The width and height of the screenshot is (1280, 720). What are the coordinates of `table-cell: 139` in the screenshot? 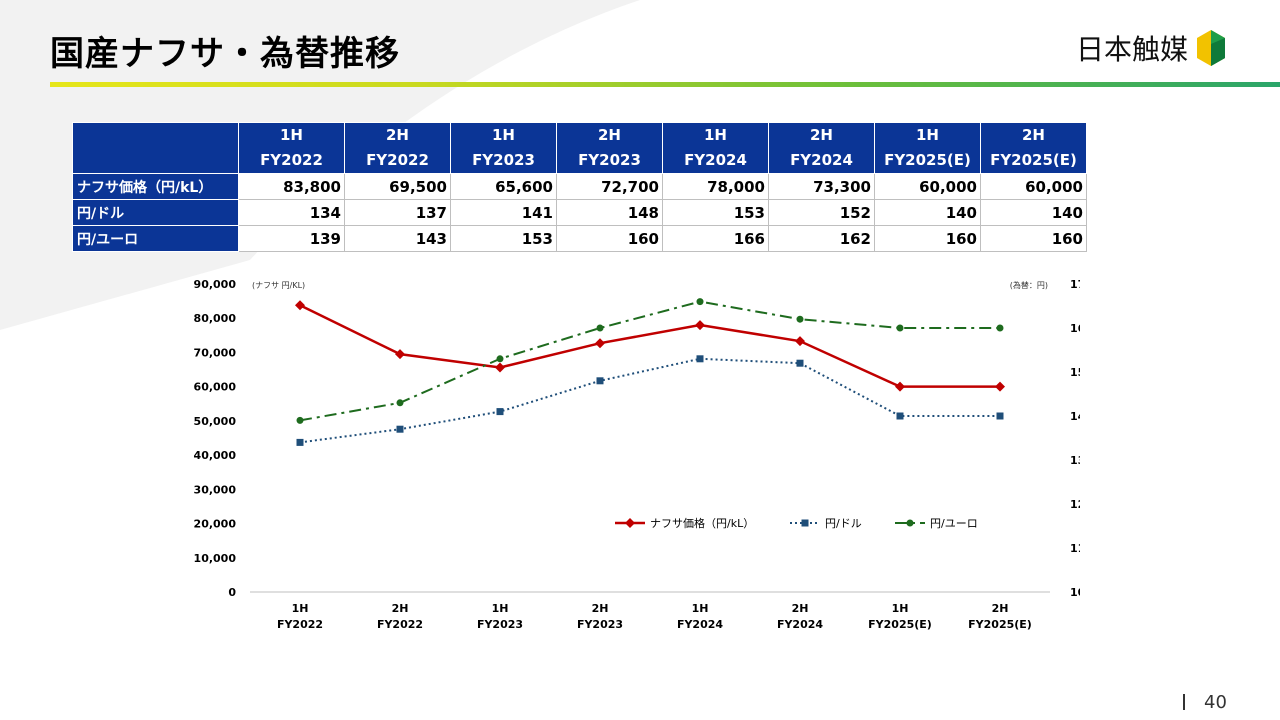 It's located at (291, 238).